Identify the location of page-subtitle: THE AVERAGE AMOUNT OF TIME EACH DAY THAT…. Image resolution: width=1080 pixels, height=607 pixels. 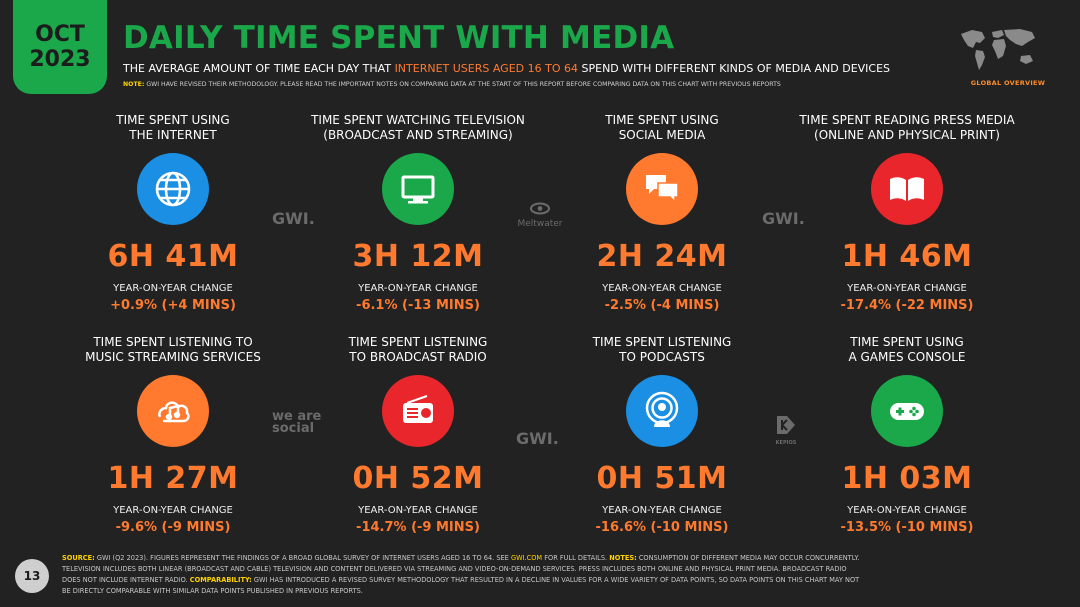
(506, 68).